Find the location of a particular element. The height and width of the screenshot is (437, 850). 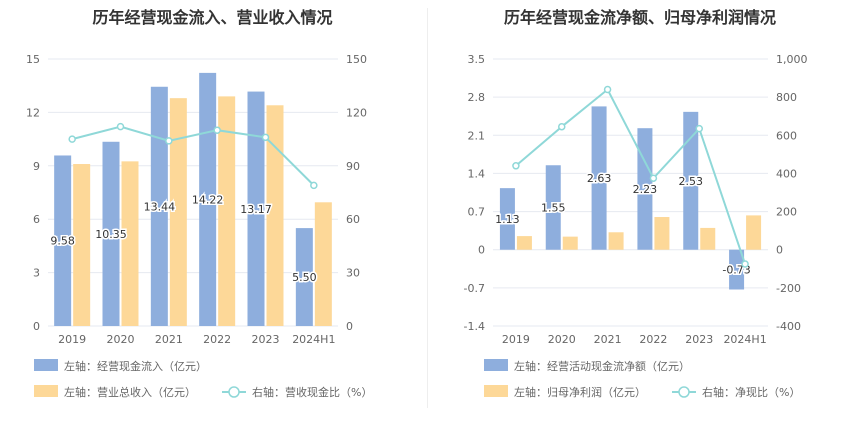

legend-label: 右轴：净现比（%） is located at coordinates (751, 392).